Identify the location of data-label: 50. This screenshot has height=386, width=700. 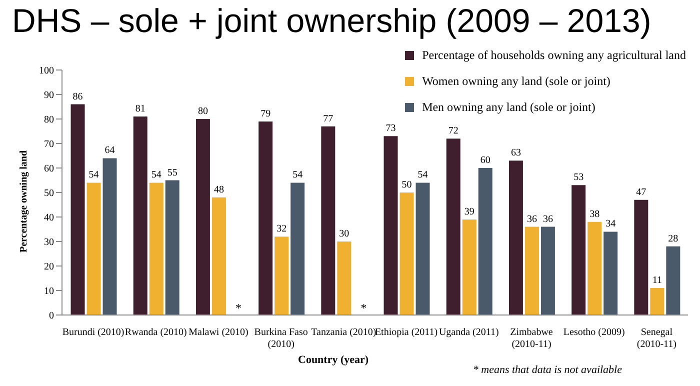
(407, 185).